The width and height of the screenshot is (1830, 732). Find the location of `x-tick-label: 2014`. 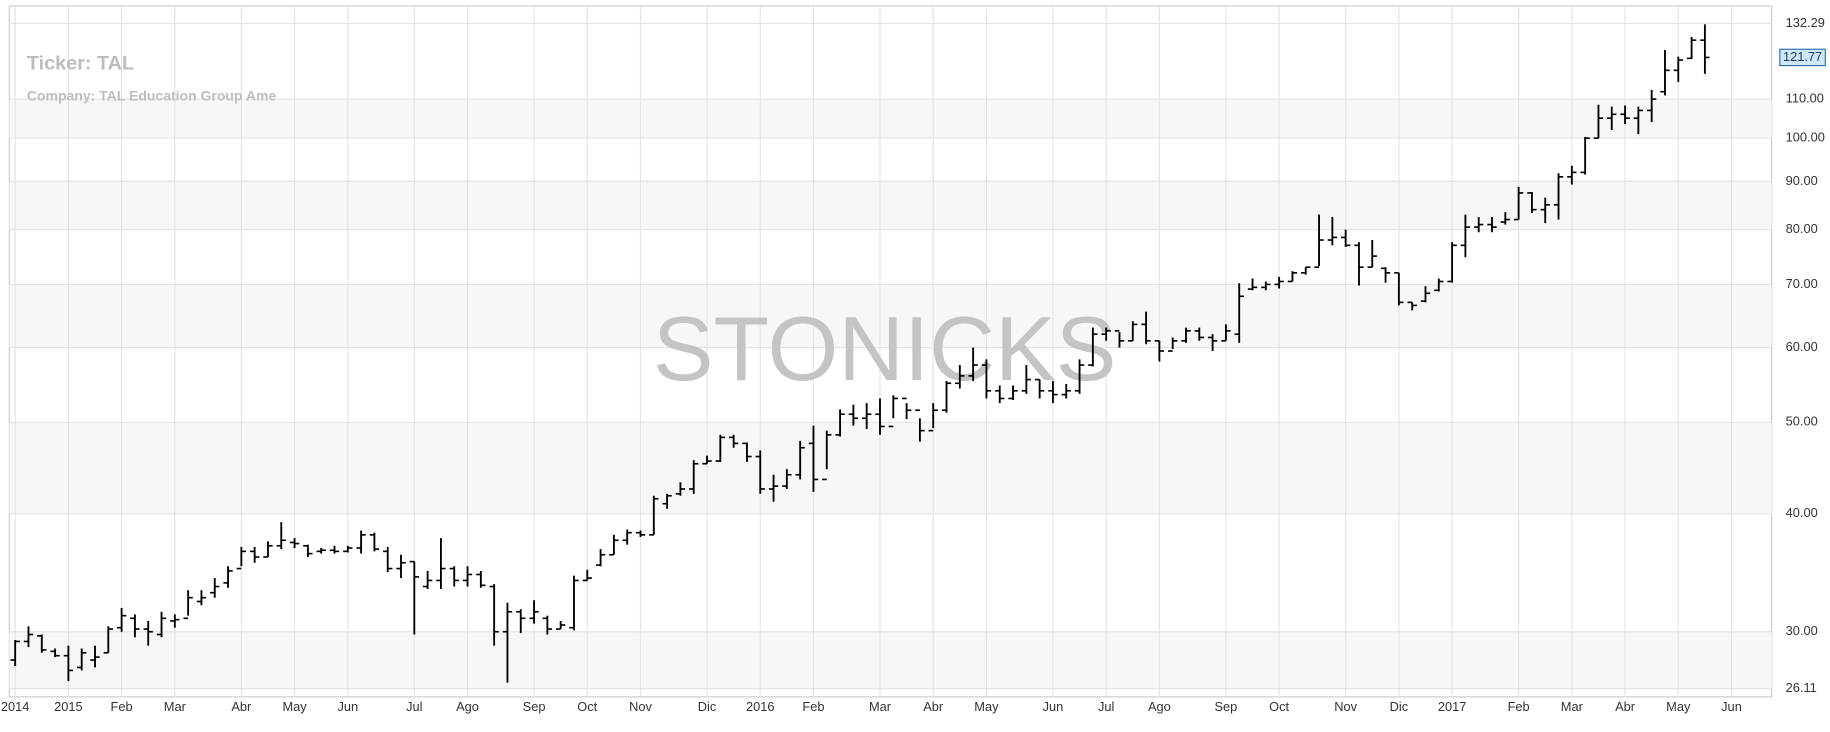

x-tick-label: 2014 is located at coordinates (15, 706).